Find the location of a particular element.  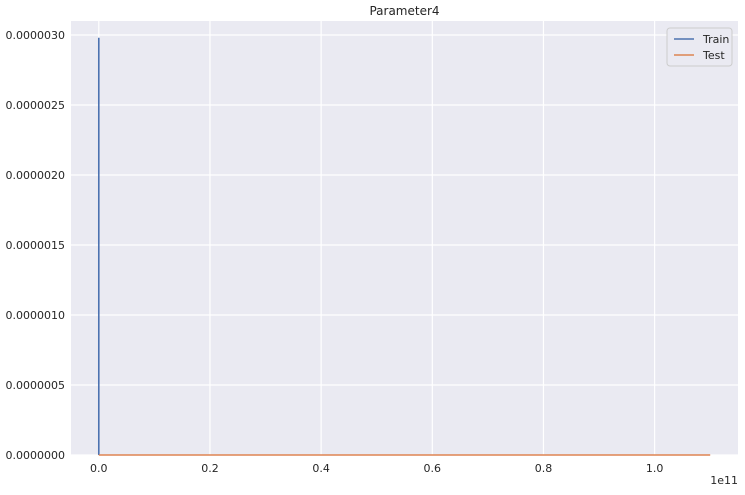

y-tick-label: 0.0000020 is located at coordinates (36, 175).